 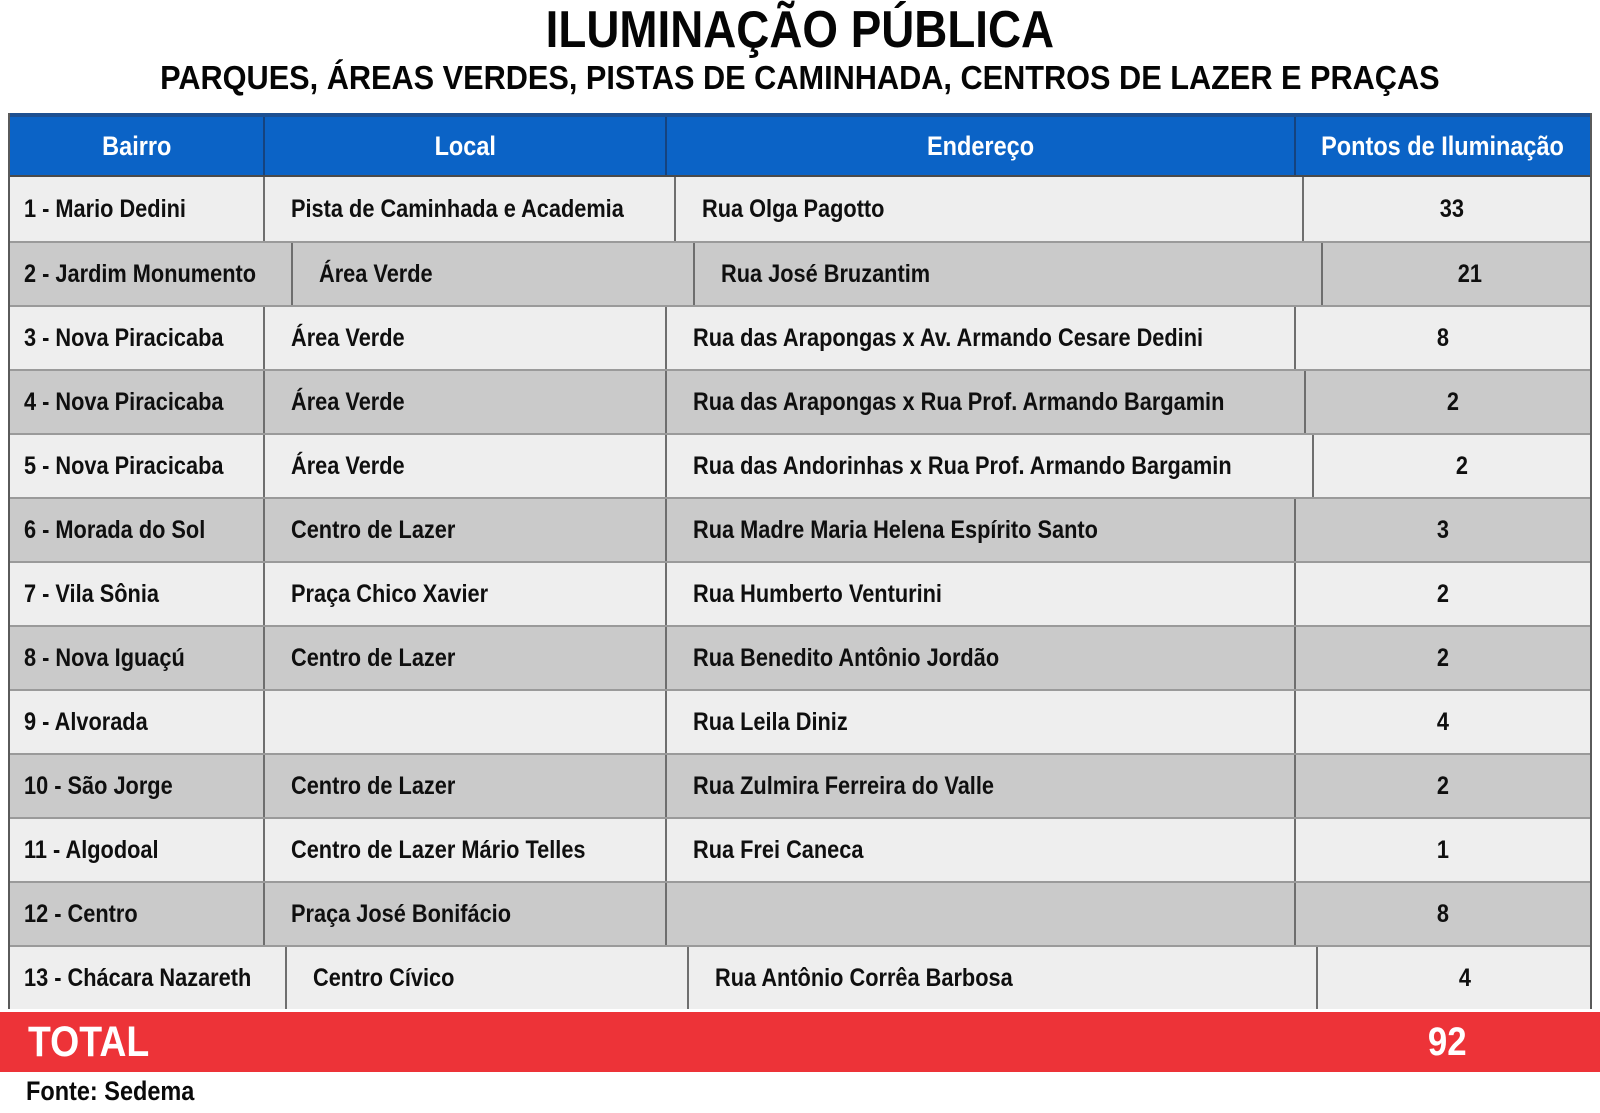 What do you see at coordinates (987, 209) in the screenshot?
I see `cell-endereco: Rua Olga Pagotto` at bounding box center [987, 209].